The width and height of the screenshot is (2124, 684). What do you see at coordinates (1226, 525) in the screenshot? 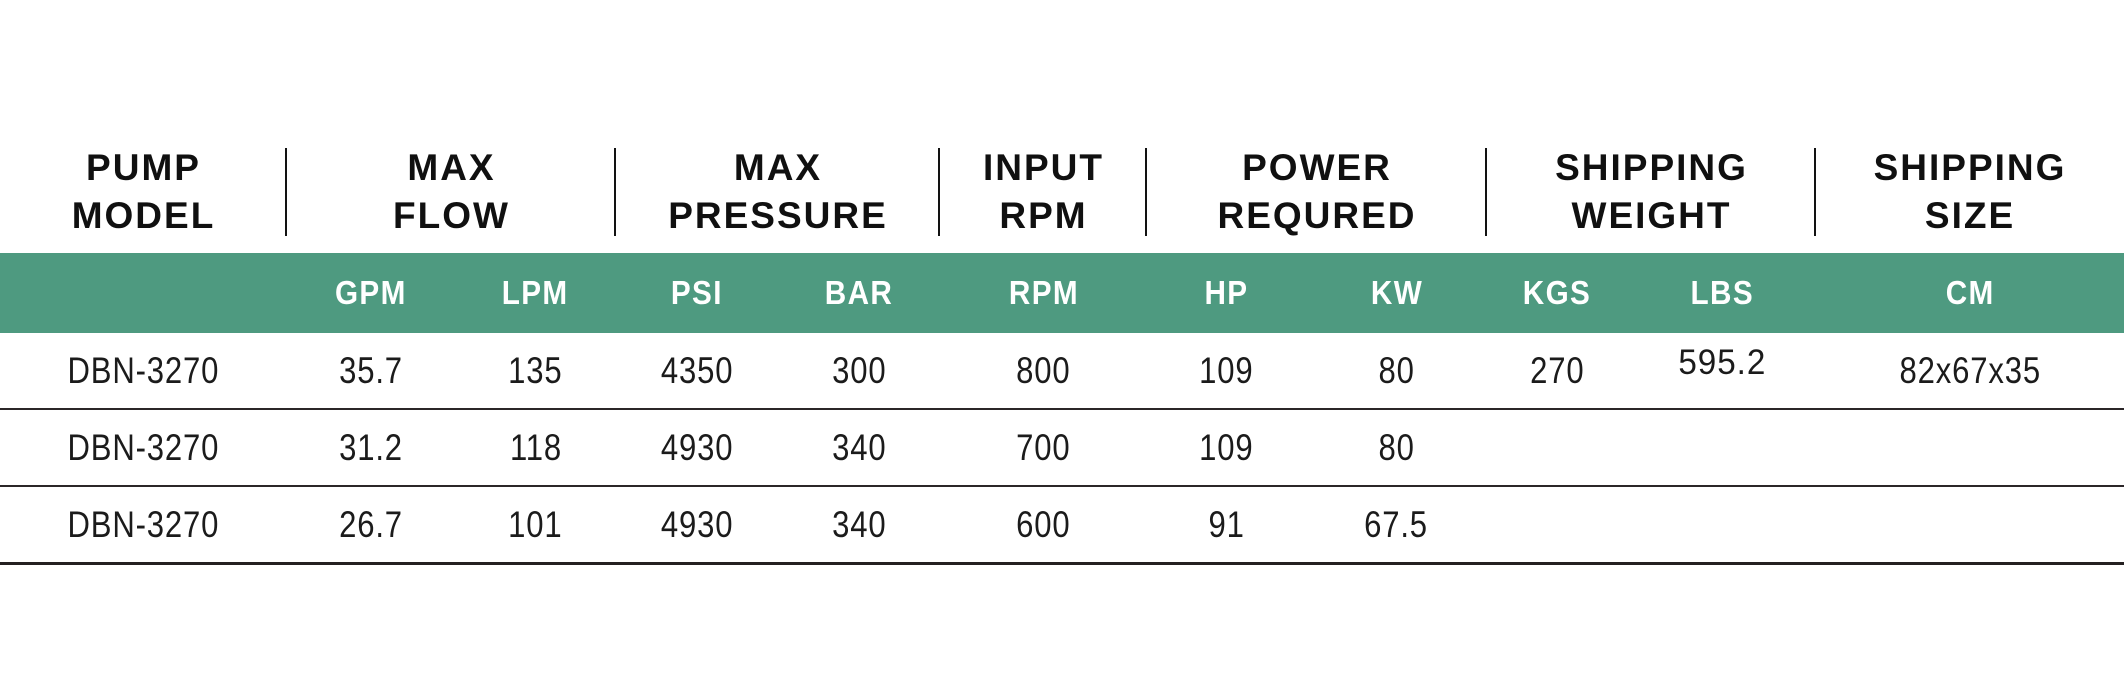
I see `cell-hp: 91` at bounding box center [1226, 525].